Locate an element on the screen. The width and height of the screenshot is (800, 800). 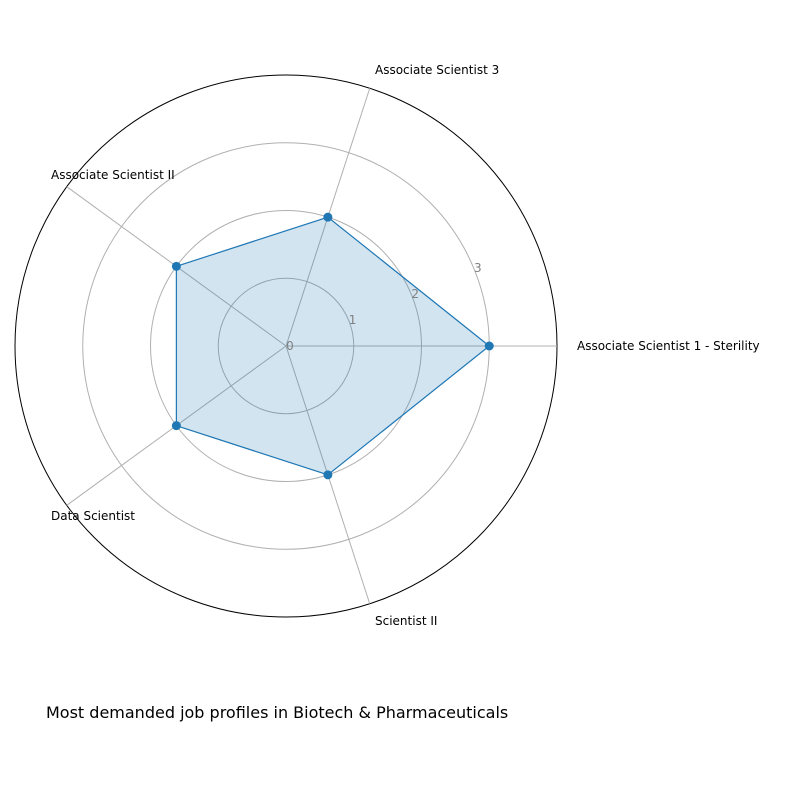
radial-tick-label: 1 is located at coordinates (353, 320).